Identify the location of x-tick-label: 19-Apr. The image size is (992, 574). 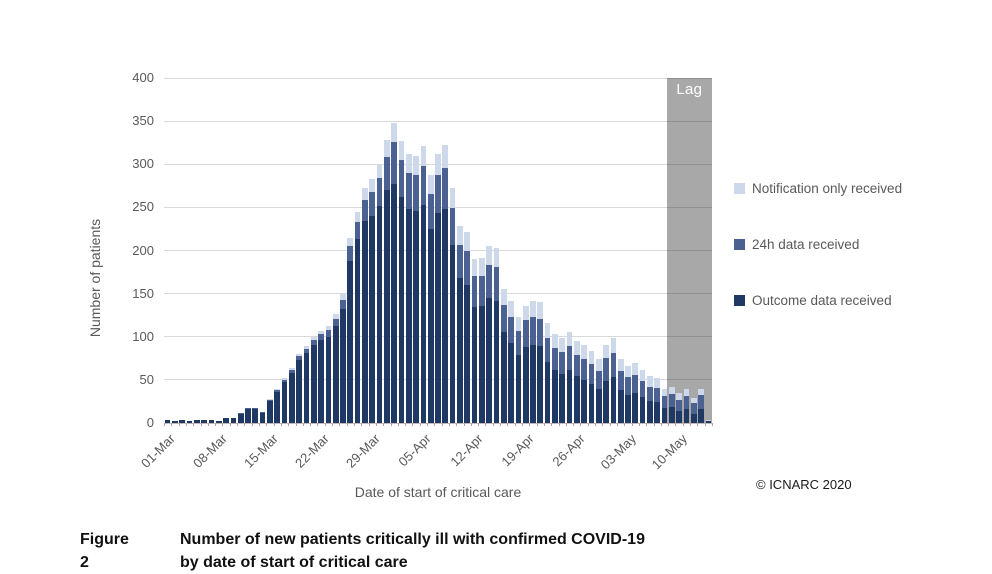
(517, 450).